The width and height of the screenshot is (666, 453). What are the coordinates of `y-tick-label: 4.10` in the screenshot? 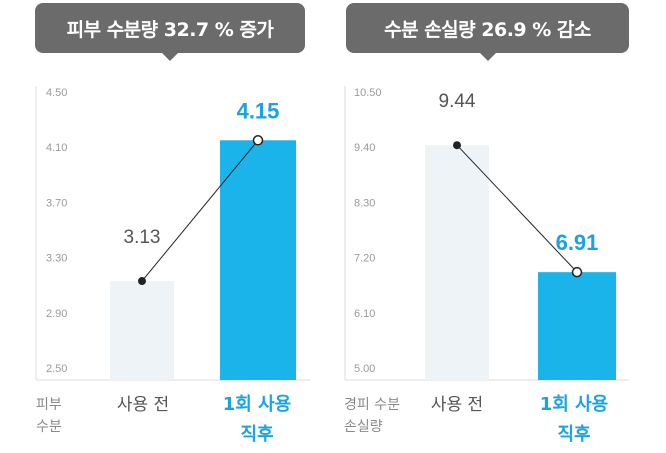 It's located at (56, 148).